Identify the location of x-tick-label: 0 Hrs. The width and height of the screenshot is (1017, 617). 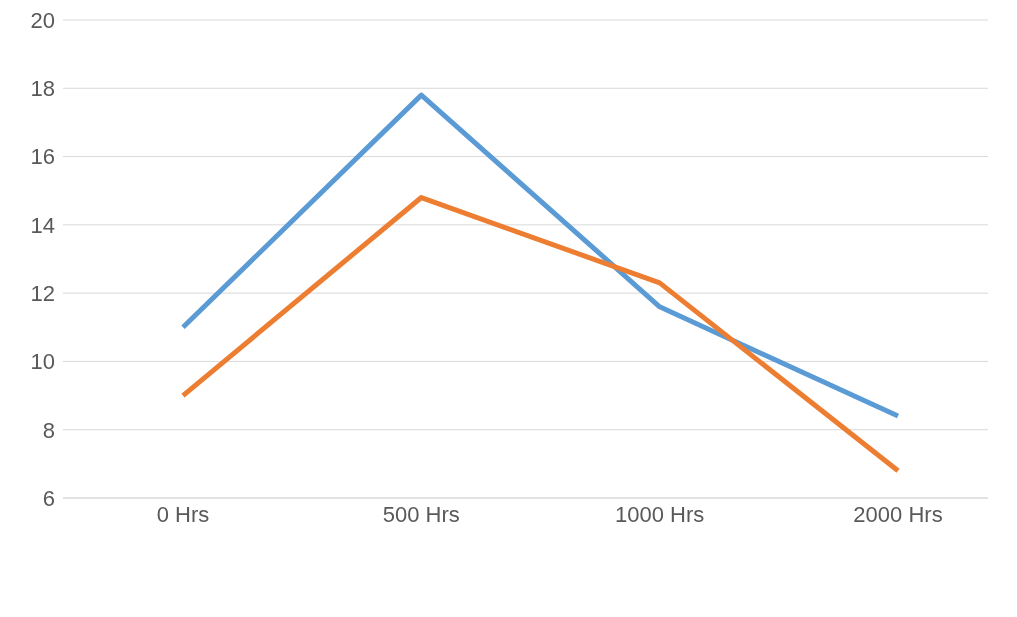
(183, 514).